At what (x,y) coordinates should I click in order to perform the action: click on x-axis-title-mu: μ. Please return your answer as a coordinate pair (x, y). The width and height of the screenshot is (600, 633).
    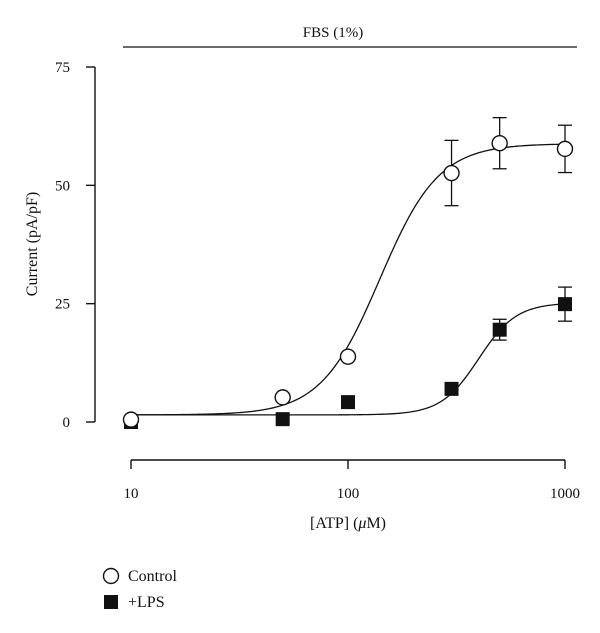
    Looking at the image, I should click on (361, 523).